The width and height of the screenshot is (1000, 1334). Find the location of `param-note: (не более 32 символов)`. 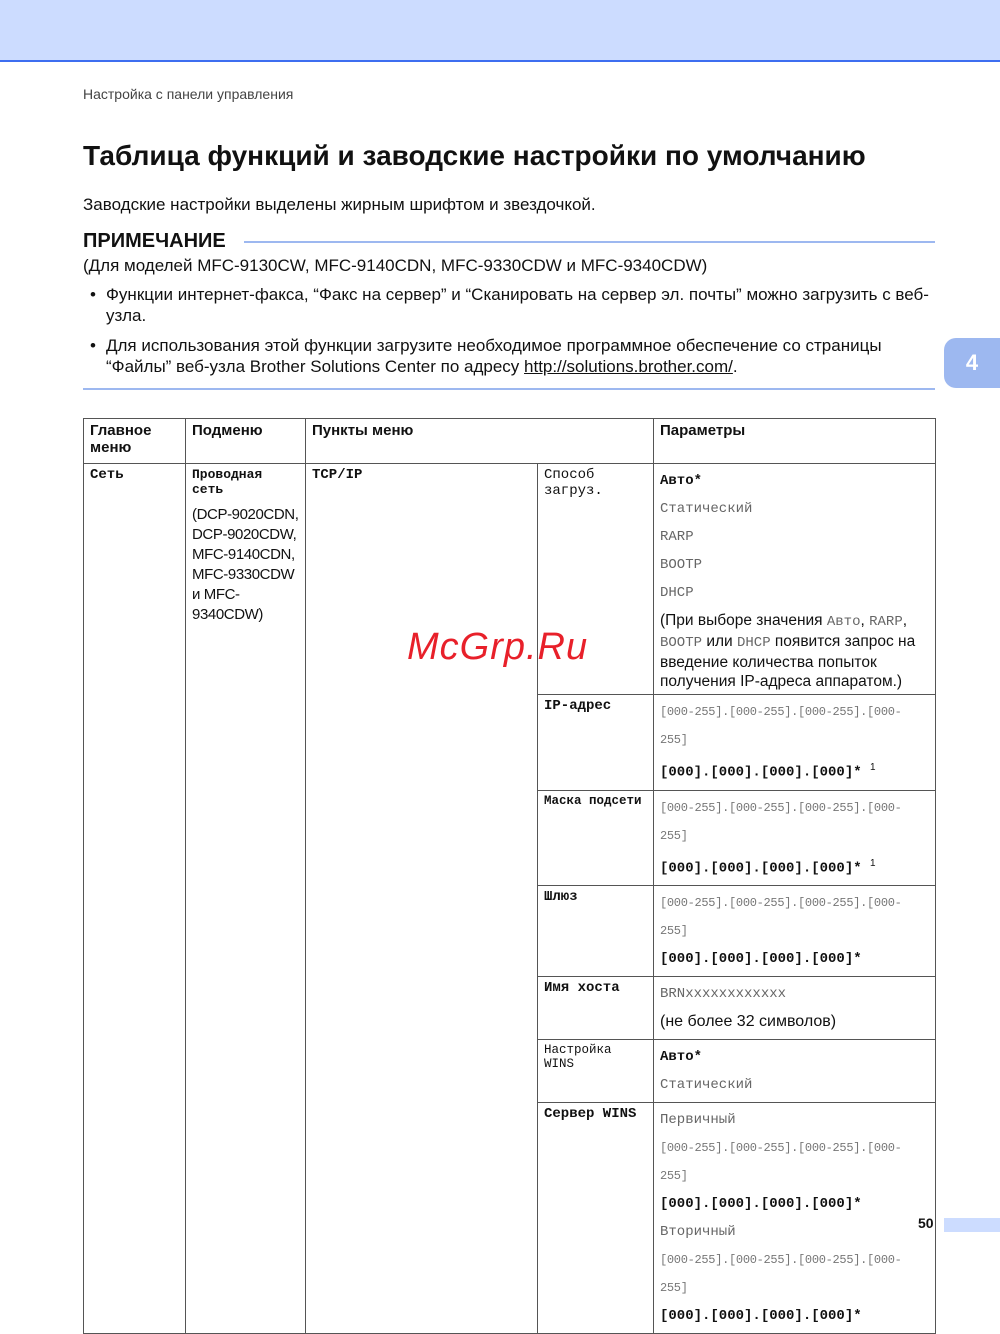

param-note: (не более 32 символов) is located at coordinates (748, 1022).